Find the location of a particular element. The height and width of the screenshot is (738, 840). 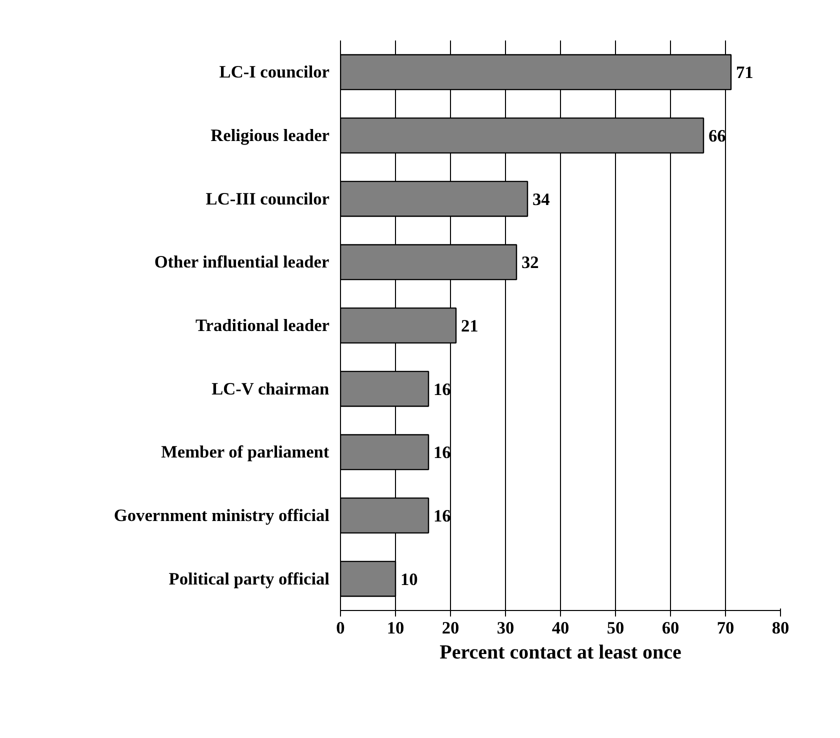

y-tick-label: LC-I councilor is located at coordinates (274, 72).